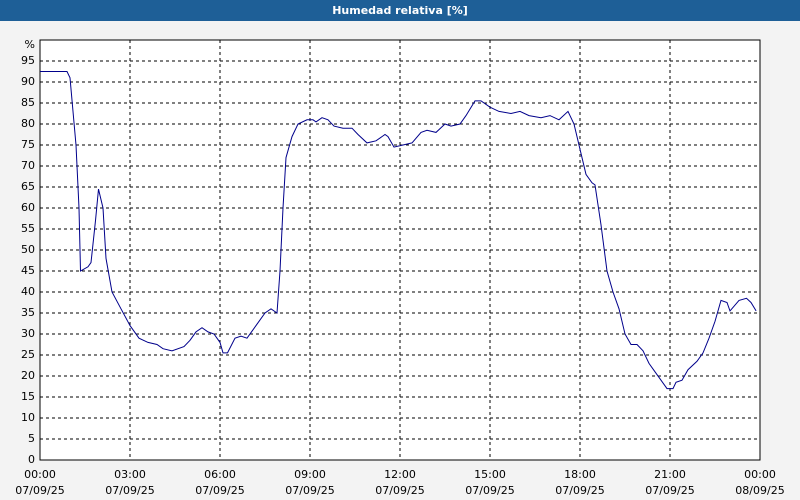 Image resolution: width=800 pixels, height=500 pixels. I want to click on x-tick-label: 12:00, so click(400, 474).